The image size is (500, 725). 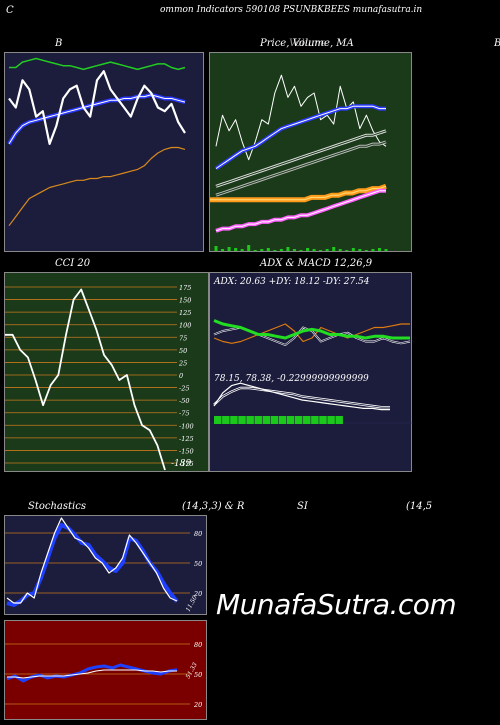 I want to click on bb-upper-line, so click(x=97, y=64).